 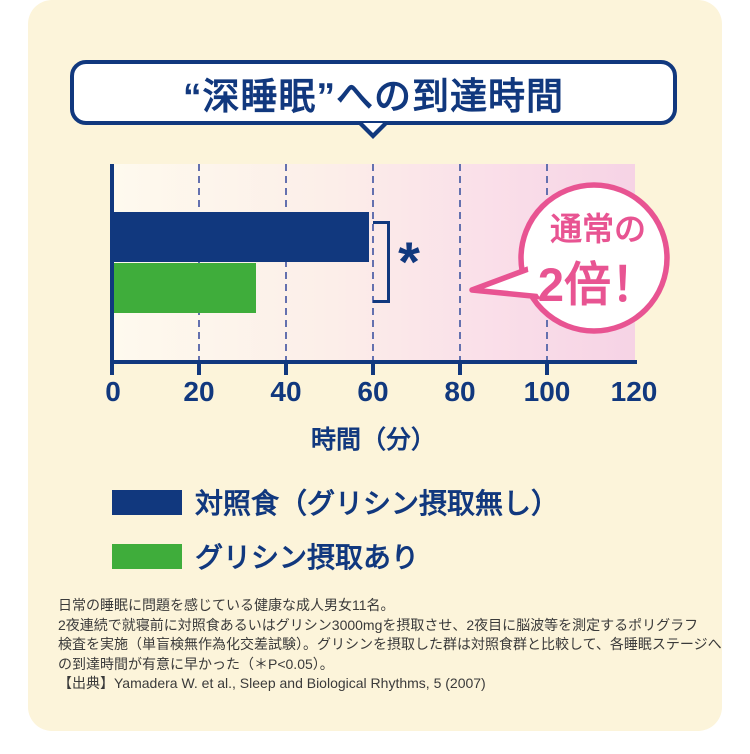 I want to click on footnote-line-4: の到達時間が有意に早かった（＊P<0.05）。, so click(x=196, y=663).